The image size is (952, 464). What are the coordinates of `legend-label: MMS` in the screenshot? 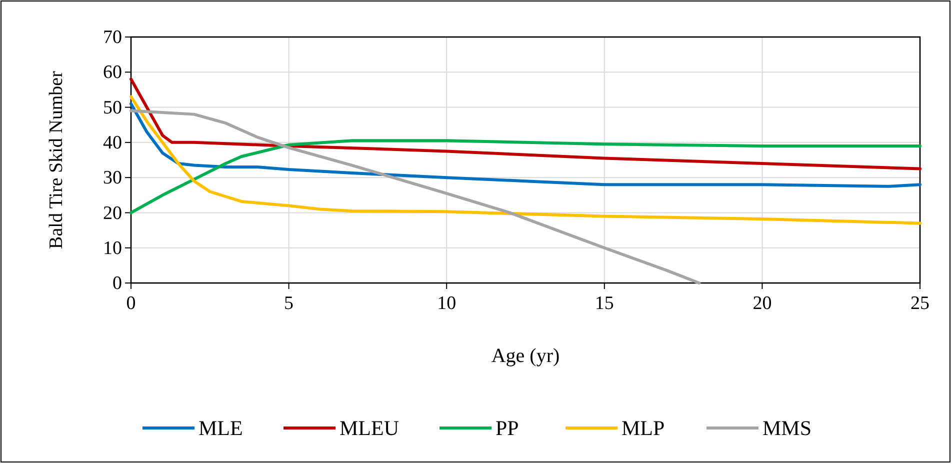 It's located at (787, 428).